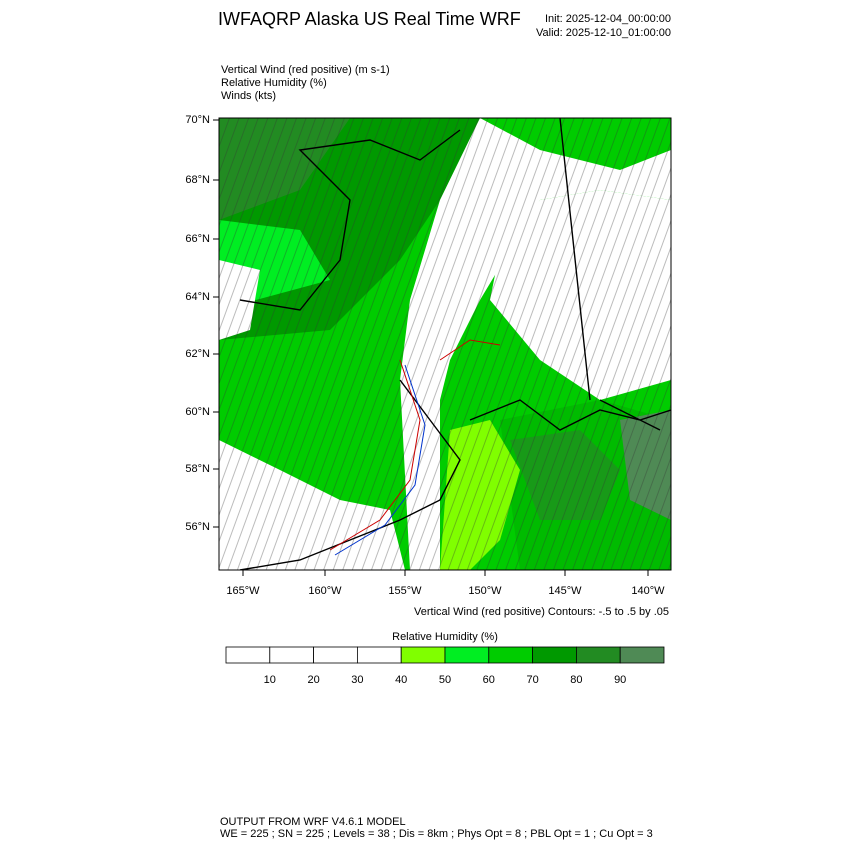 Image resolution: width=850 pixels, height=850 pixels. I want to click on colorbar-title: Relative Humidity (%), so click(445, 637).